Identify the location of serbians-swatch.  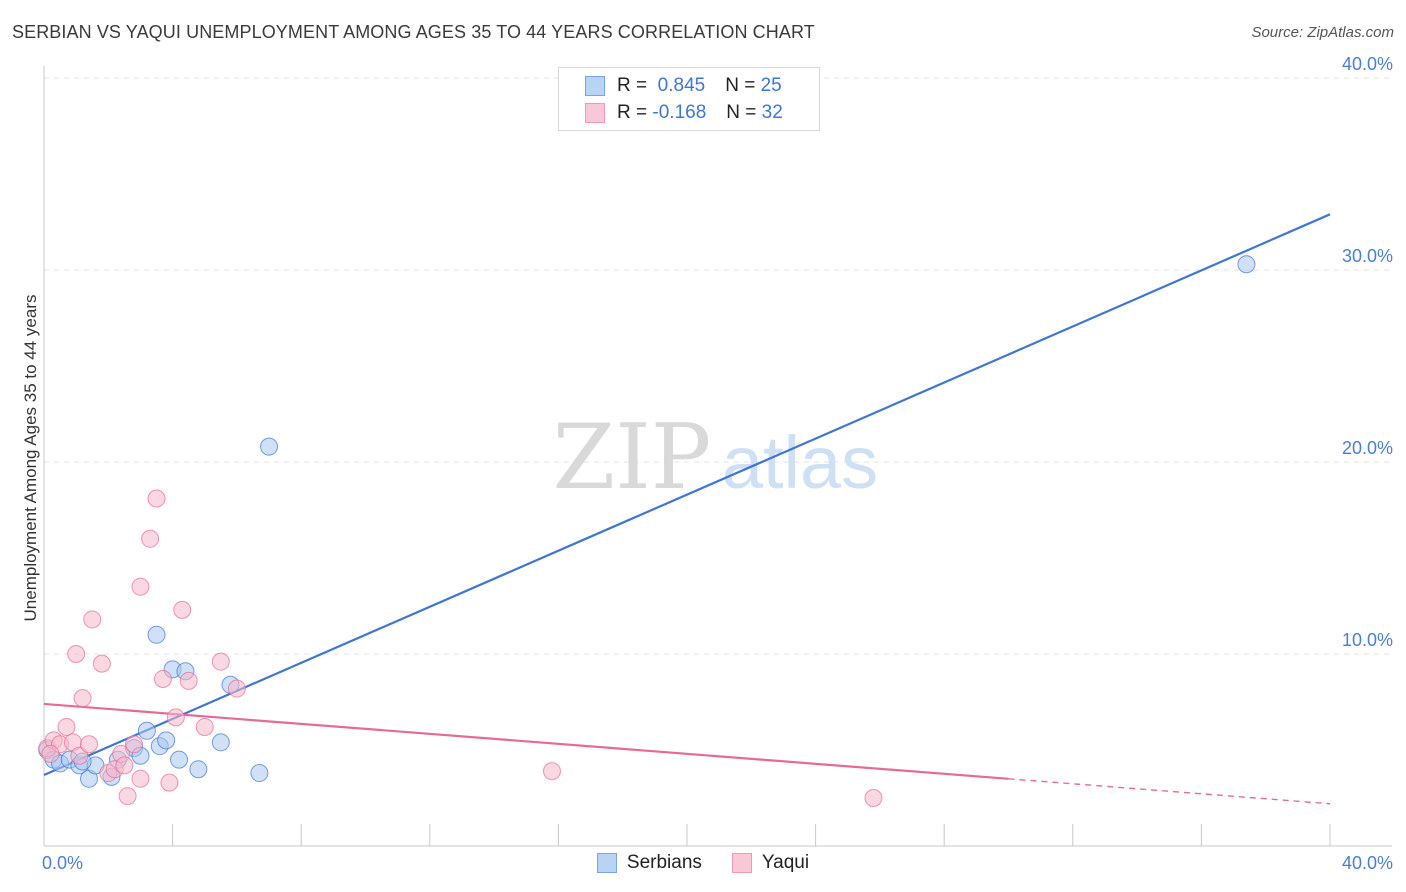
(595, 86).